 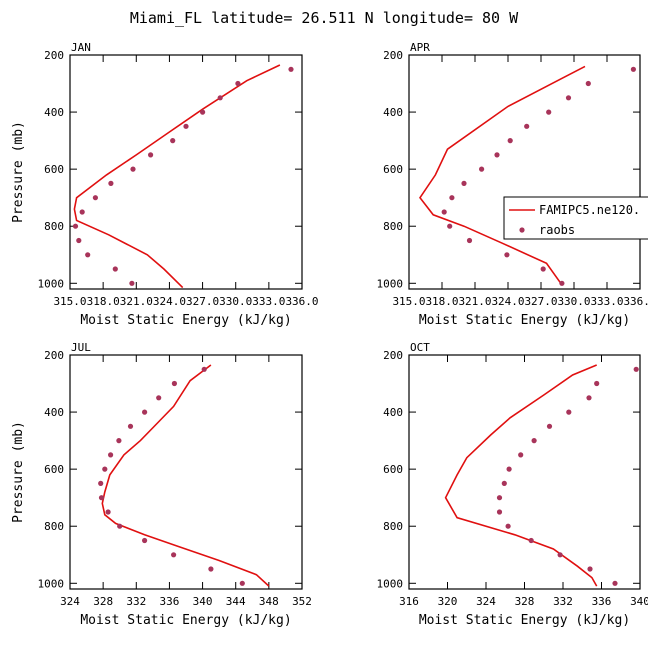 I want to click on panel-label: OCT, so click(x=420, y=347).